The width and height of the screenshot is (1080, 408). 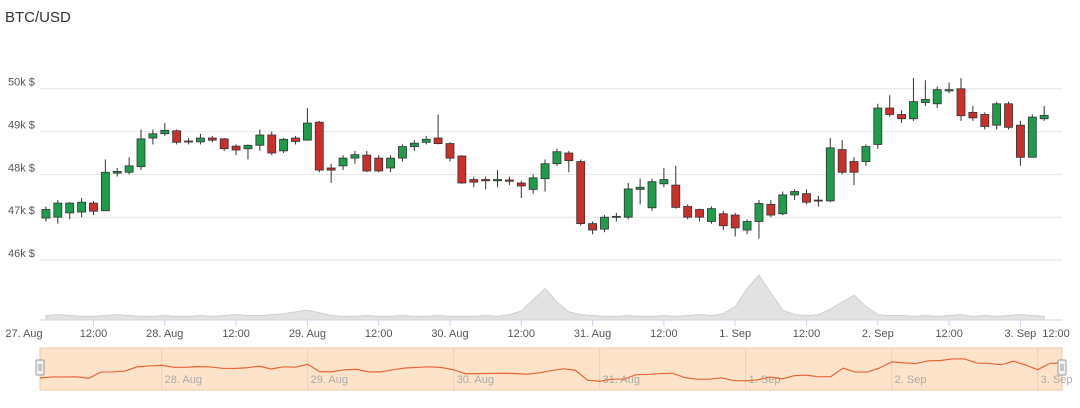 I want to click on navigator-label: 3. Sep, so click(x=1057, y=380).